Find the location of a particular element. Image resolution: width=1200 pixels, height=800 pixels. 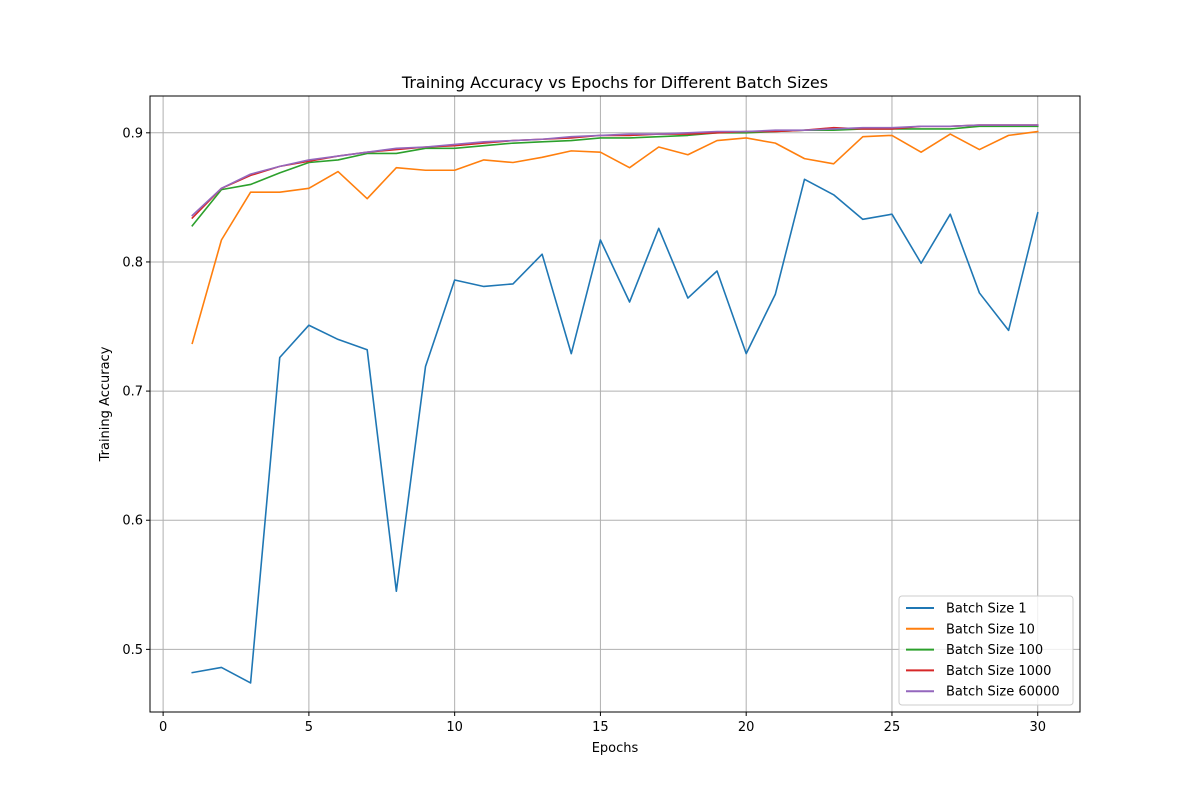

x-tick-label: 25 is located at coordinates (892, 727).